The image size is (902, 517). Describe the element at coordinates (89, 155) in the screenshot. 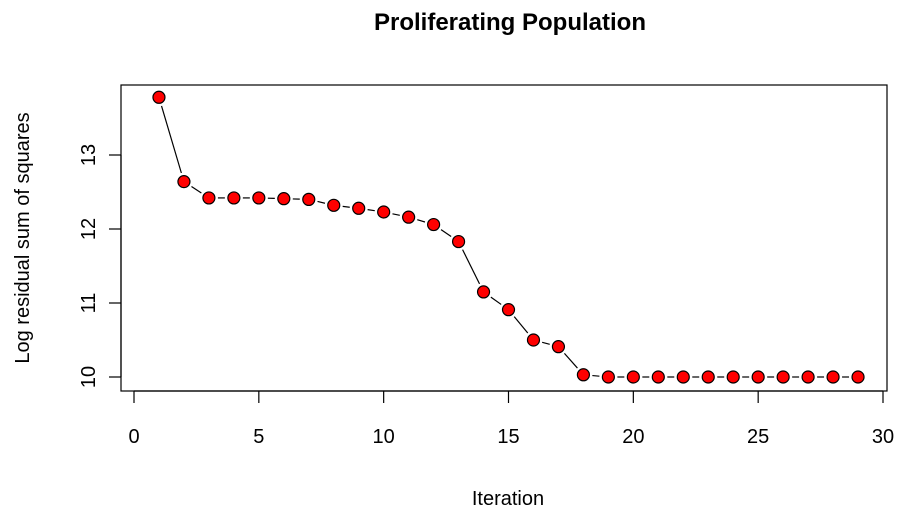

I see `y-tick-label: 13` at that location.